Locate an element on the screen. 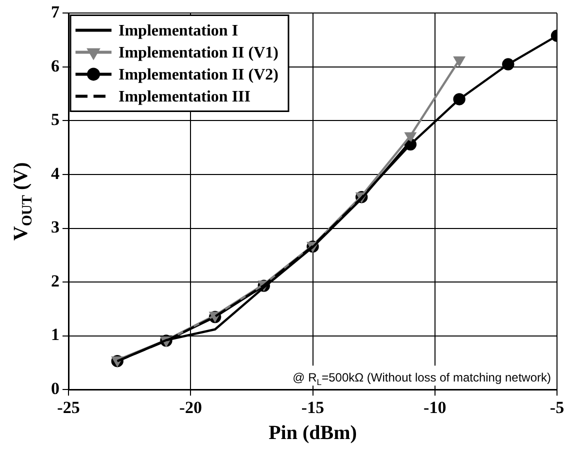  y-tick-label: 2 is located at coordinates (55, 280).